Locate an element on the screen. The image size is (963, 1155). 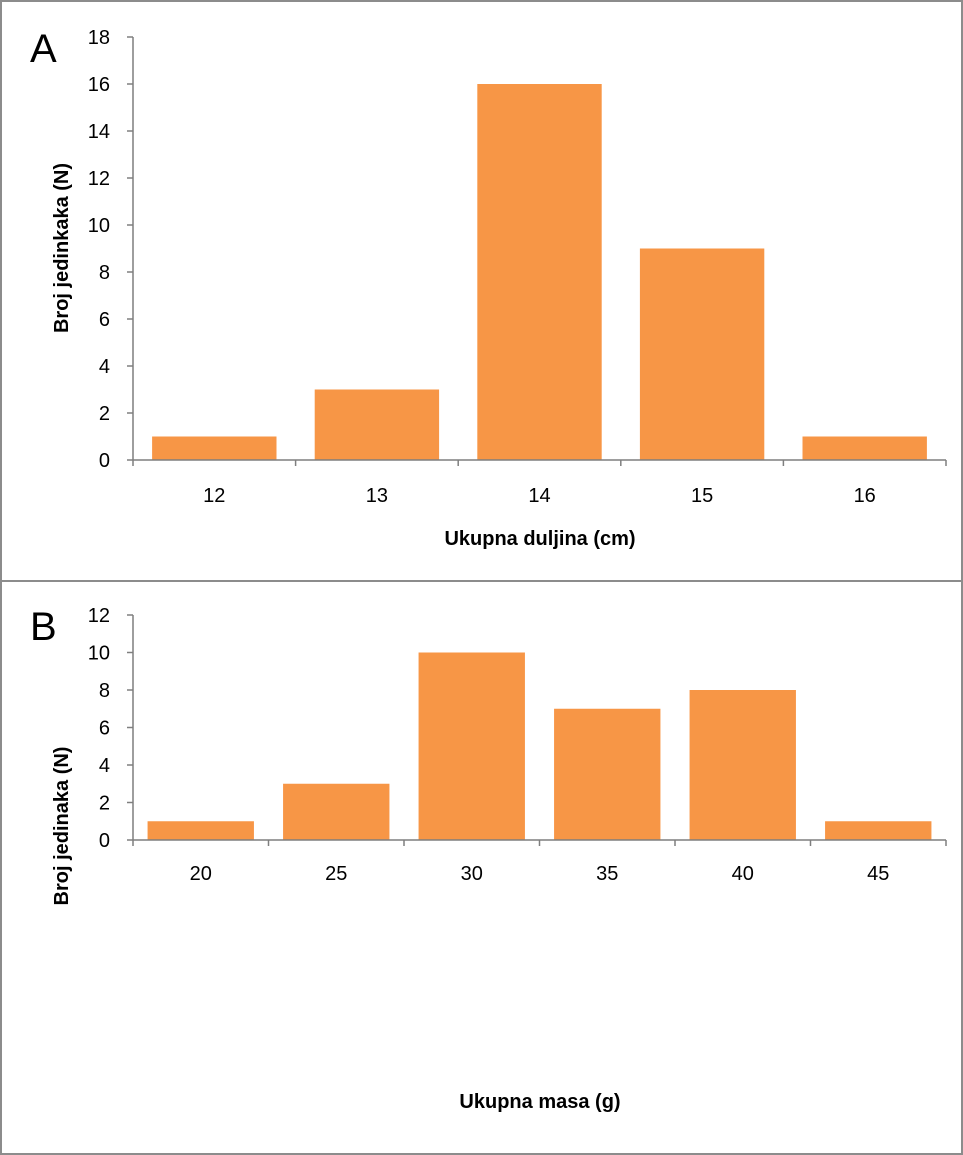
y-tick-label-a: 18 is located at coordinates (99, 38).